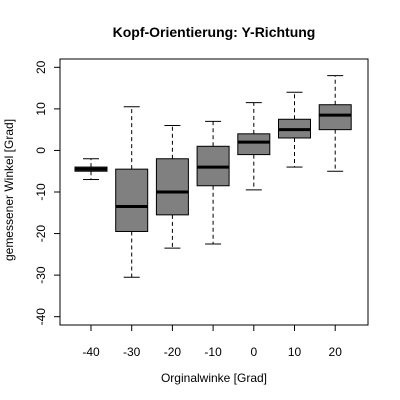  Describe the element at coordinates (214, 378) in the screenshot. I see `x-axis-label: Orginalwinke [Grad]` at that location.